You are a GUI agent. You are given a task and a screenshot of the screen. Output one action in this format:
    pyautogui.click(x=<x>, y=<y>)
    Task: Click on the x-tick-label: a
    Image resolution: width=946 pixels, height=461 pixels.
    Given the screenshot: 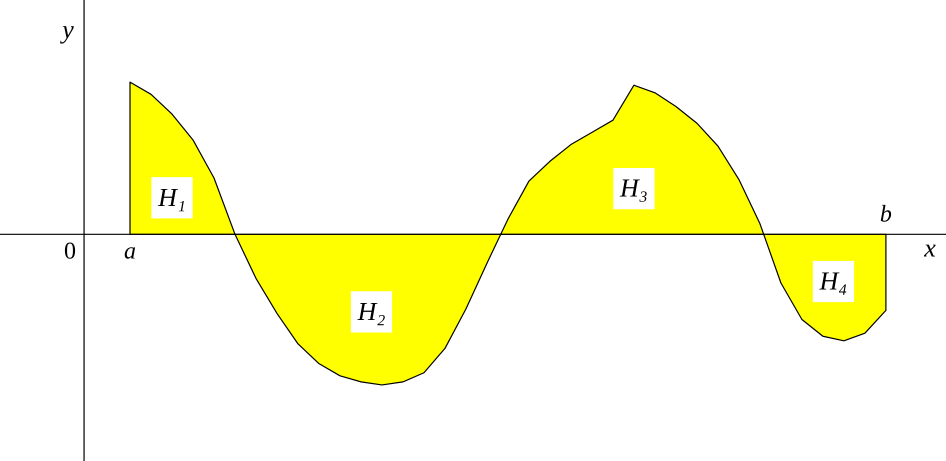 What is the action you would take?
    pyautogui.click(x=130, y=251)
    